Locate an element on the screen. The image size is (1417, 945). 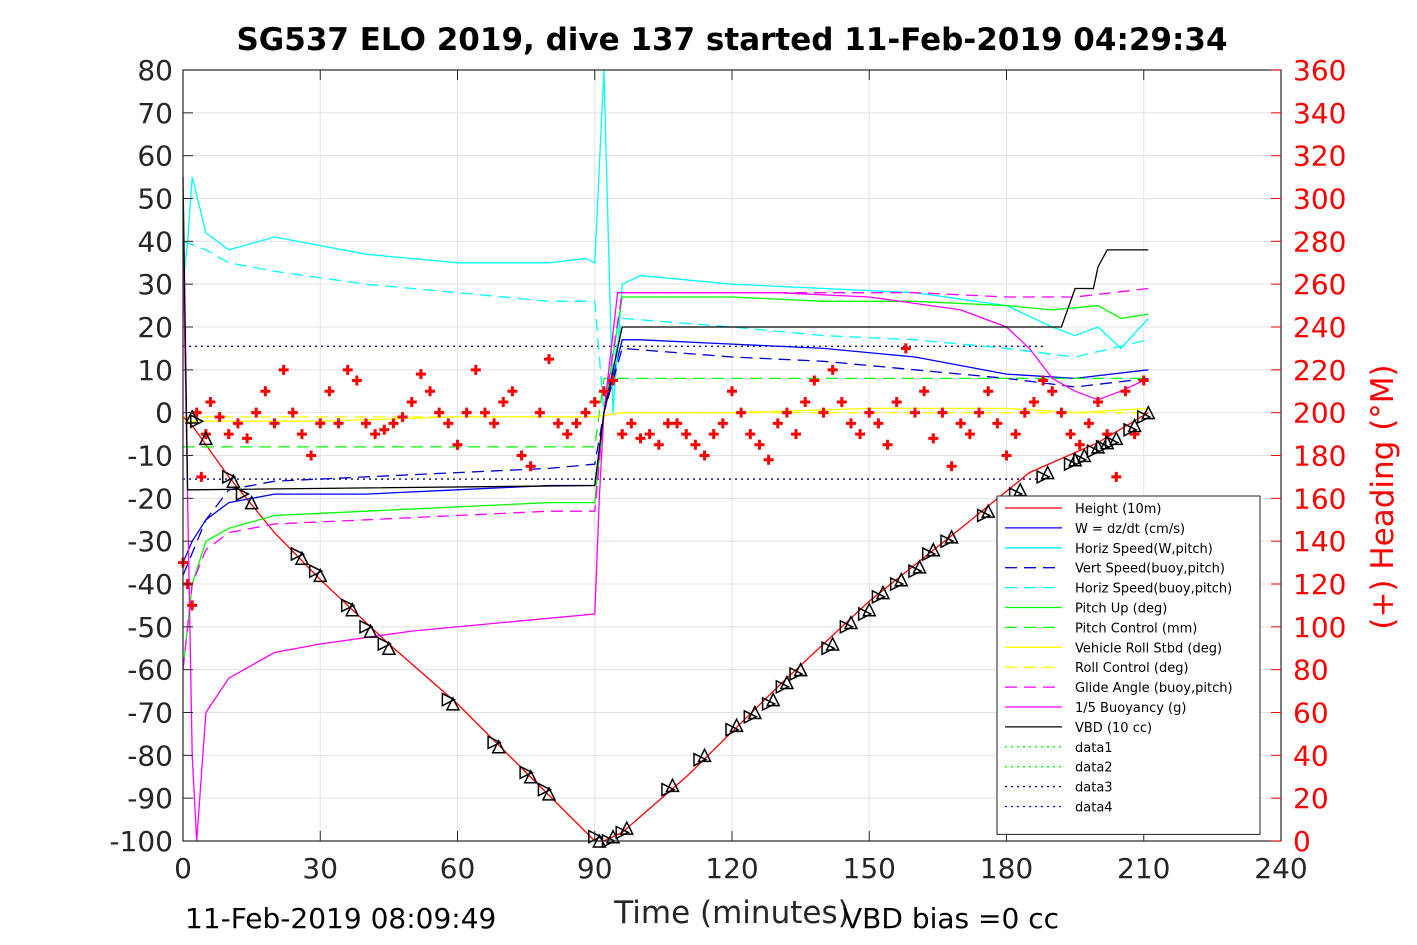
y-tick-label: 20 is located at coordinates (155, 327).